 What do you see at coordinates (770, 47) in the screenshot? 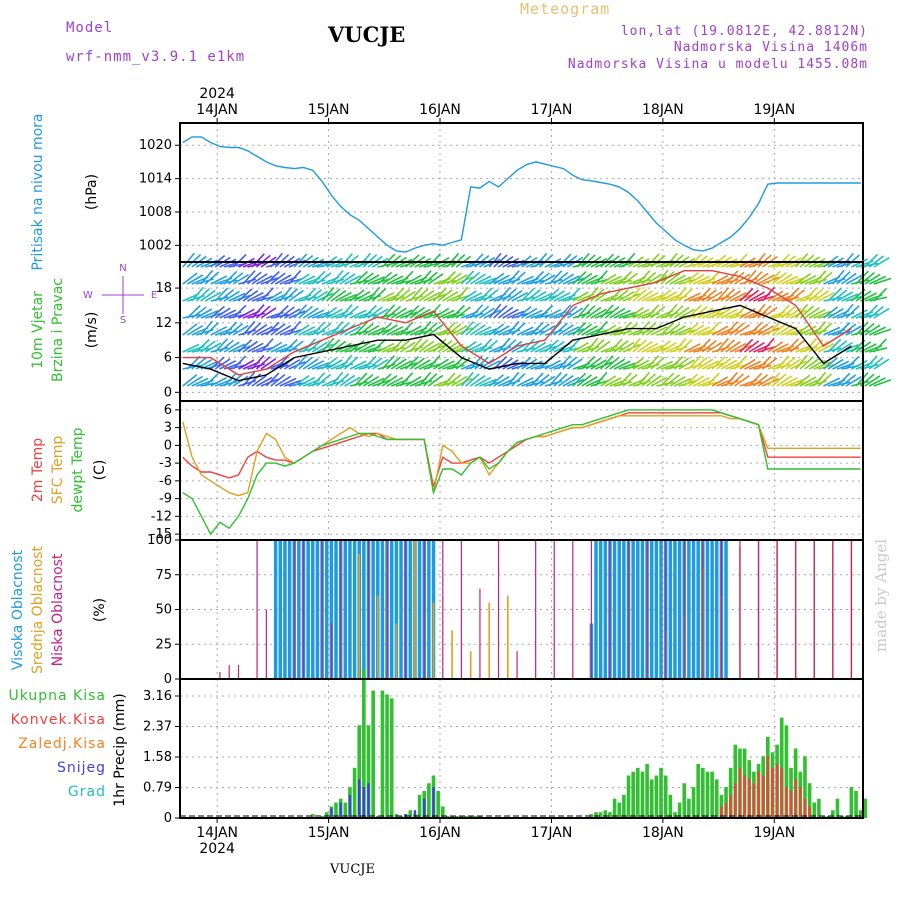
I see `altitude-label: Nadmorska Visina 1406m` at bounding box center [770, 47].